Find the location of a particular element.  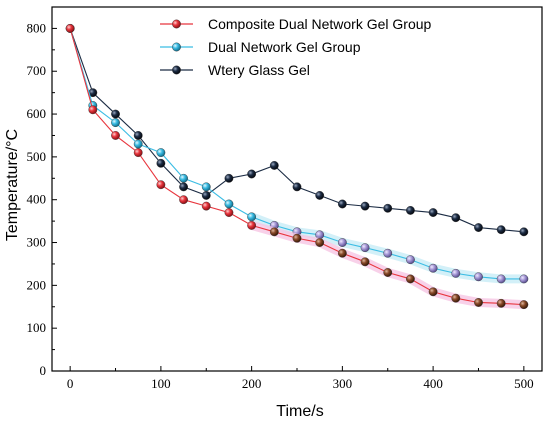

x-axis: 0 100 200 300 400 500 is located at coordinates (300, 378).